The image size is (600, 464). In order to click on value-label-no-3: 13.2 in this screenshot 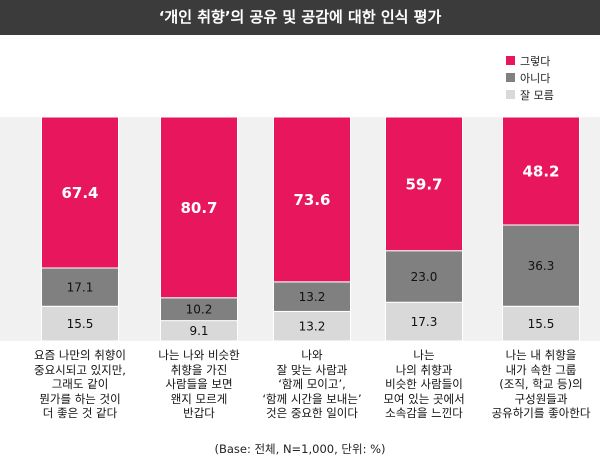, I will do `click(312, 297)`.